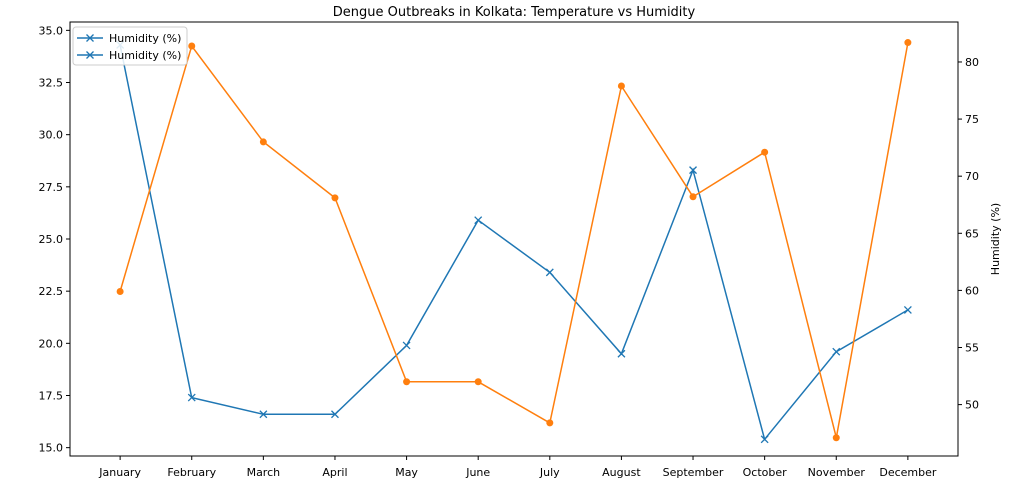 This screenshot has height=489, width=1028. I want to click on right-tick-label: 50, so click(972, 405).